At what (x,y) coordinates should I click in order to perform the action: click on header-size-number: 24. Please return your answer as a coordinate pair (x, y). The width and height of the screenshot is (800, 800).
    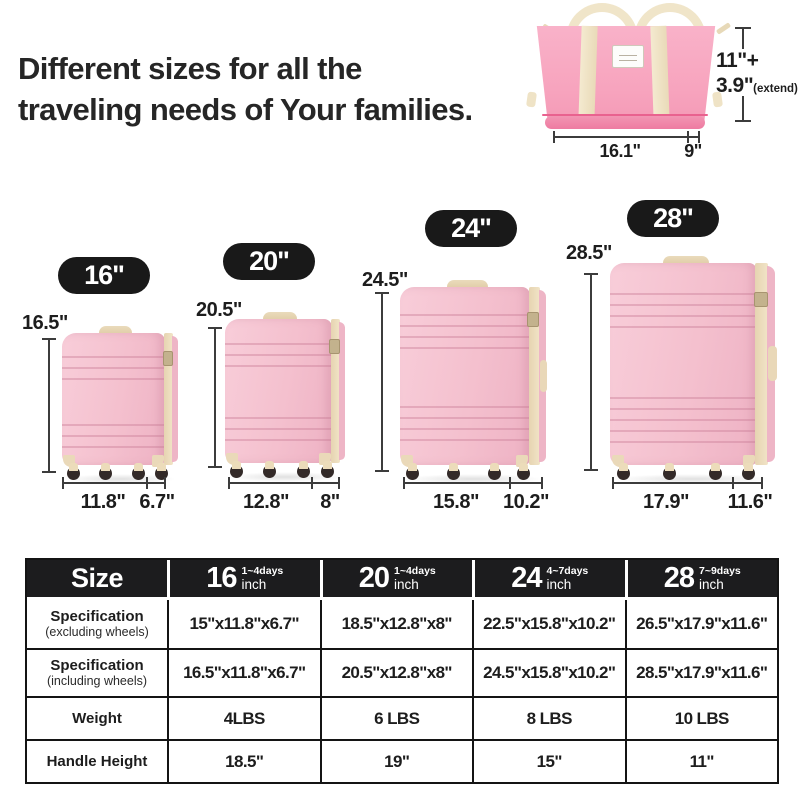
    Looking at the image, I should click on (526, 578).